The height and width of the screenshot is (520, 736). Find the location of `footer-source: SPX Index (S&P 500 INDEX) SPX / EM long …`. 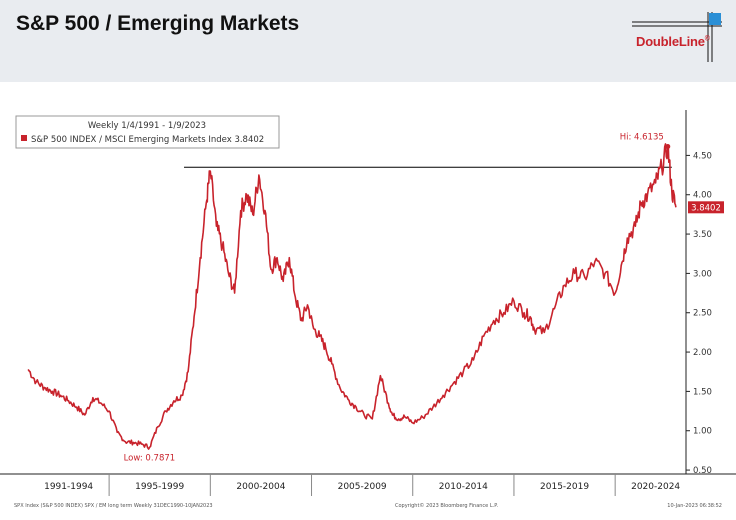

footer-source: SPX Index (S&P 500 INDEX) SPX / EM long … is located at coordinates (113, 506).